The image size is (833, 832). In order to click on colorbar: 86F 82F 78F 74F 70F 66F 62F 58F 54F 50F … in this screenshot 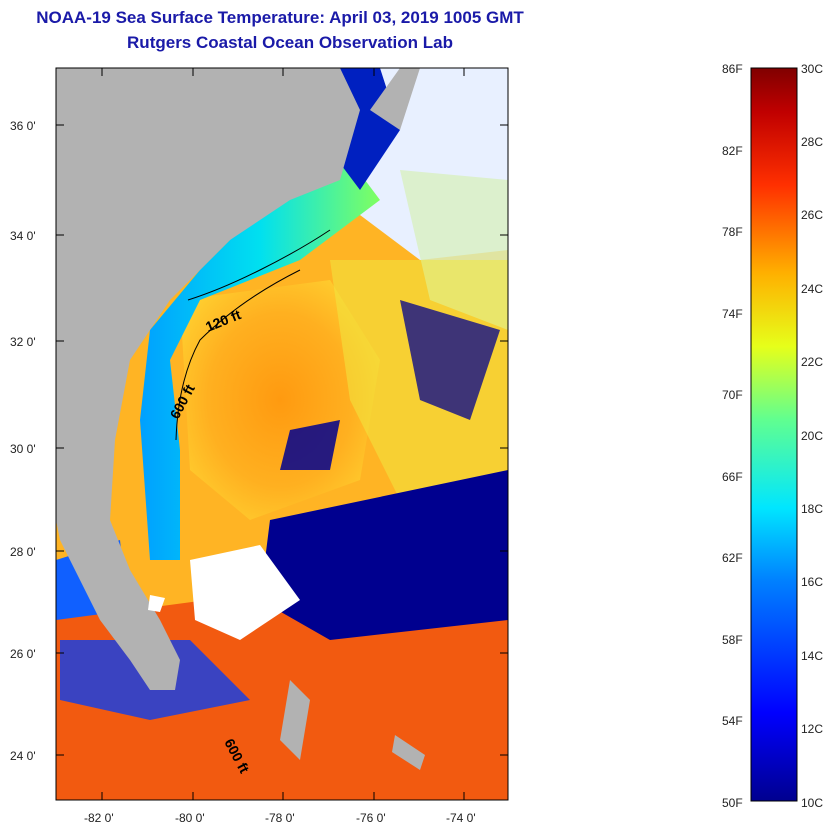, I will do `click(772, 436)`.